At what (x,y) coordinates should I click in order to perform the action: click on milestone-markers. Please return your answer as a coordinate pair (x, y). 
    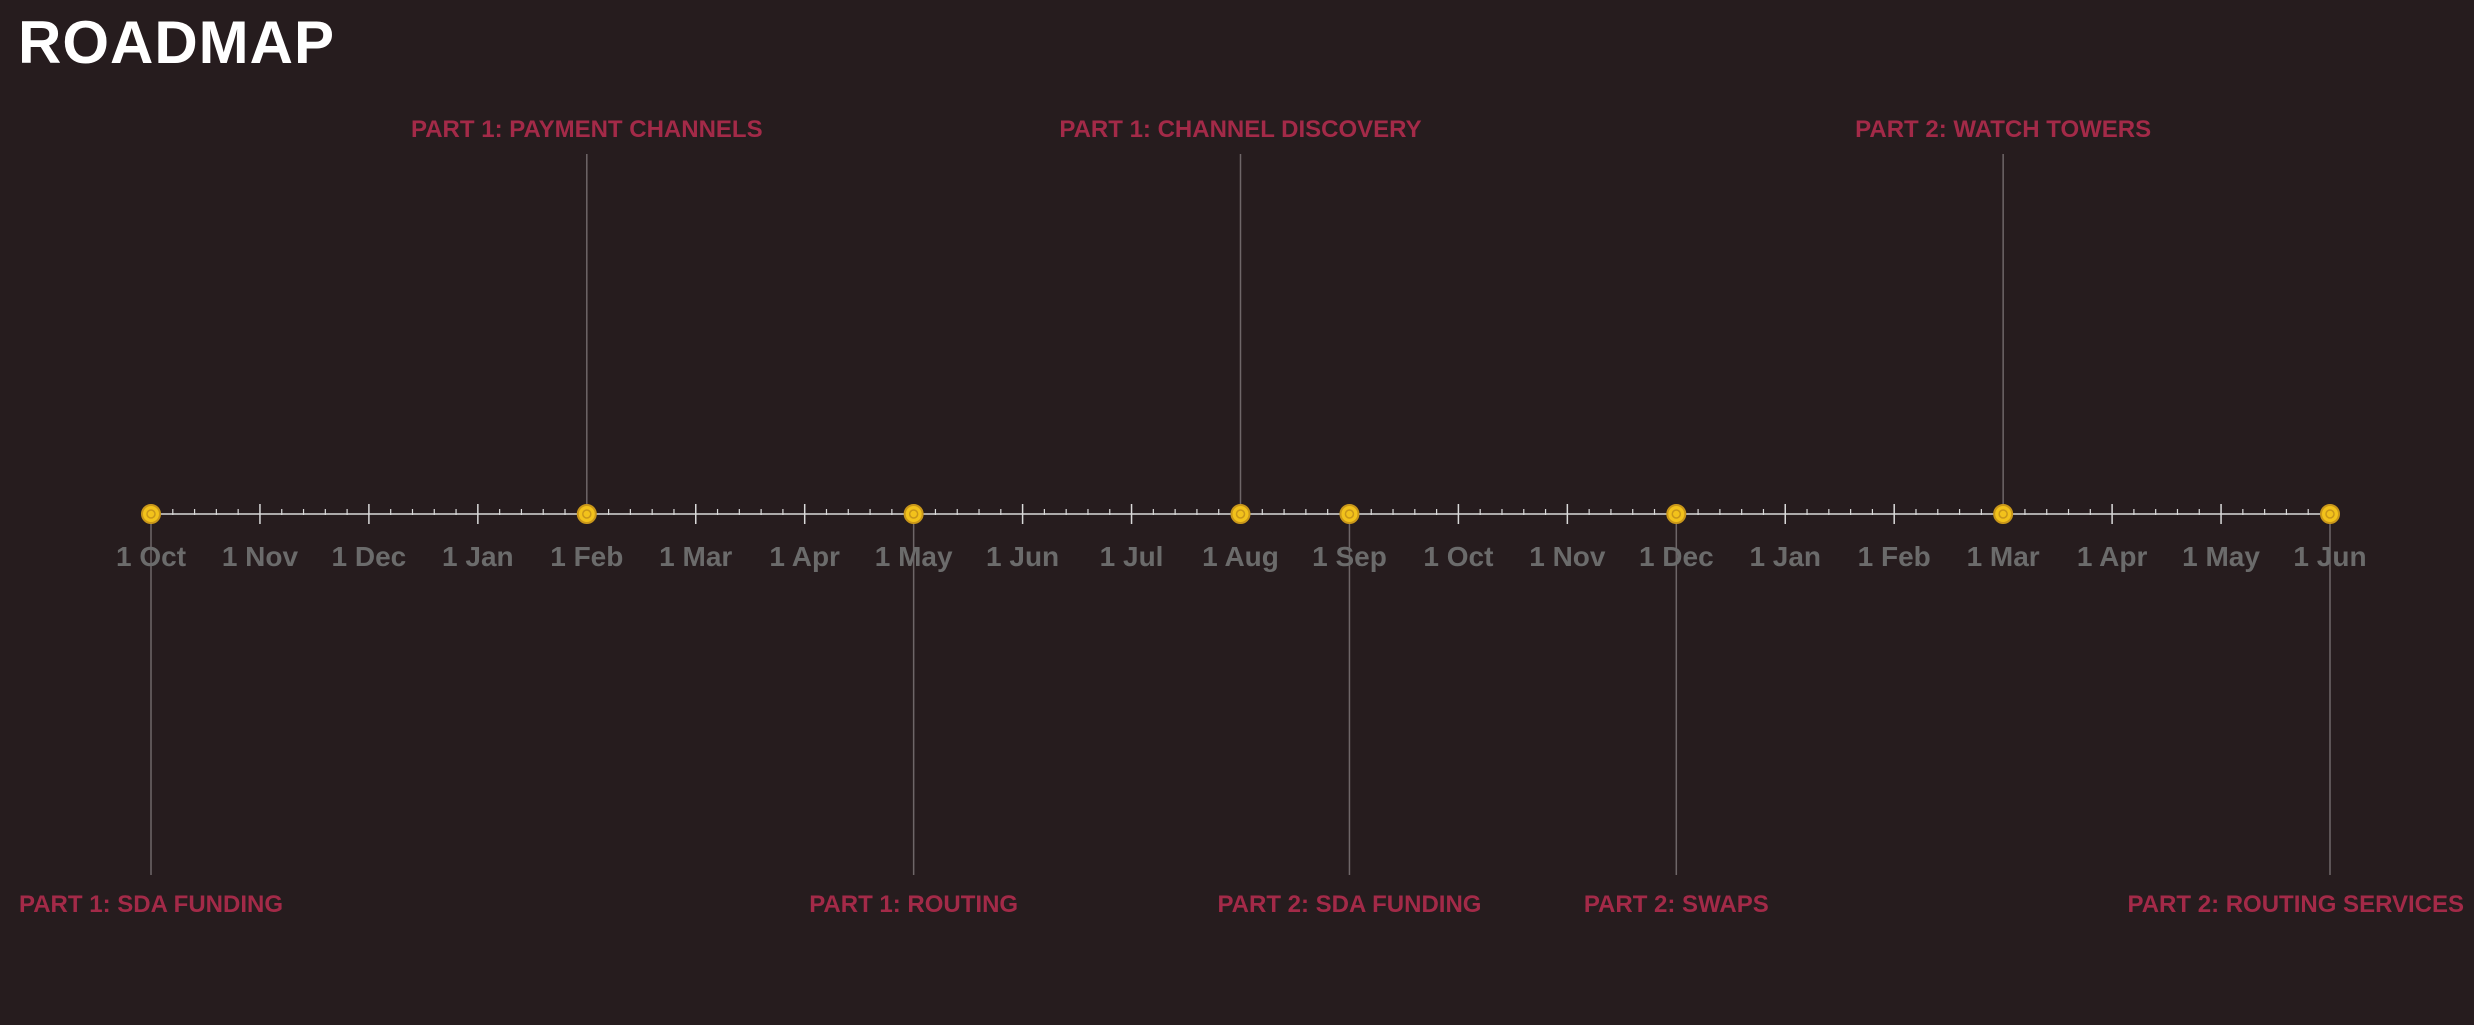
    Looking at the image, I should click on (1240, 514).